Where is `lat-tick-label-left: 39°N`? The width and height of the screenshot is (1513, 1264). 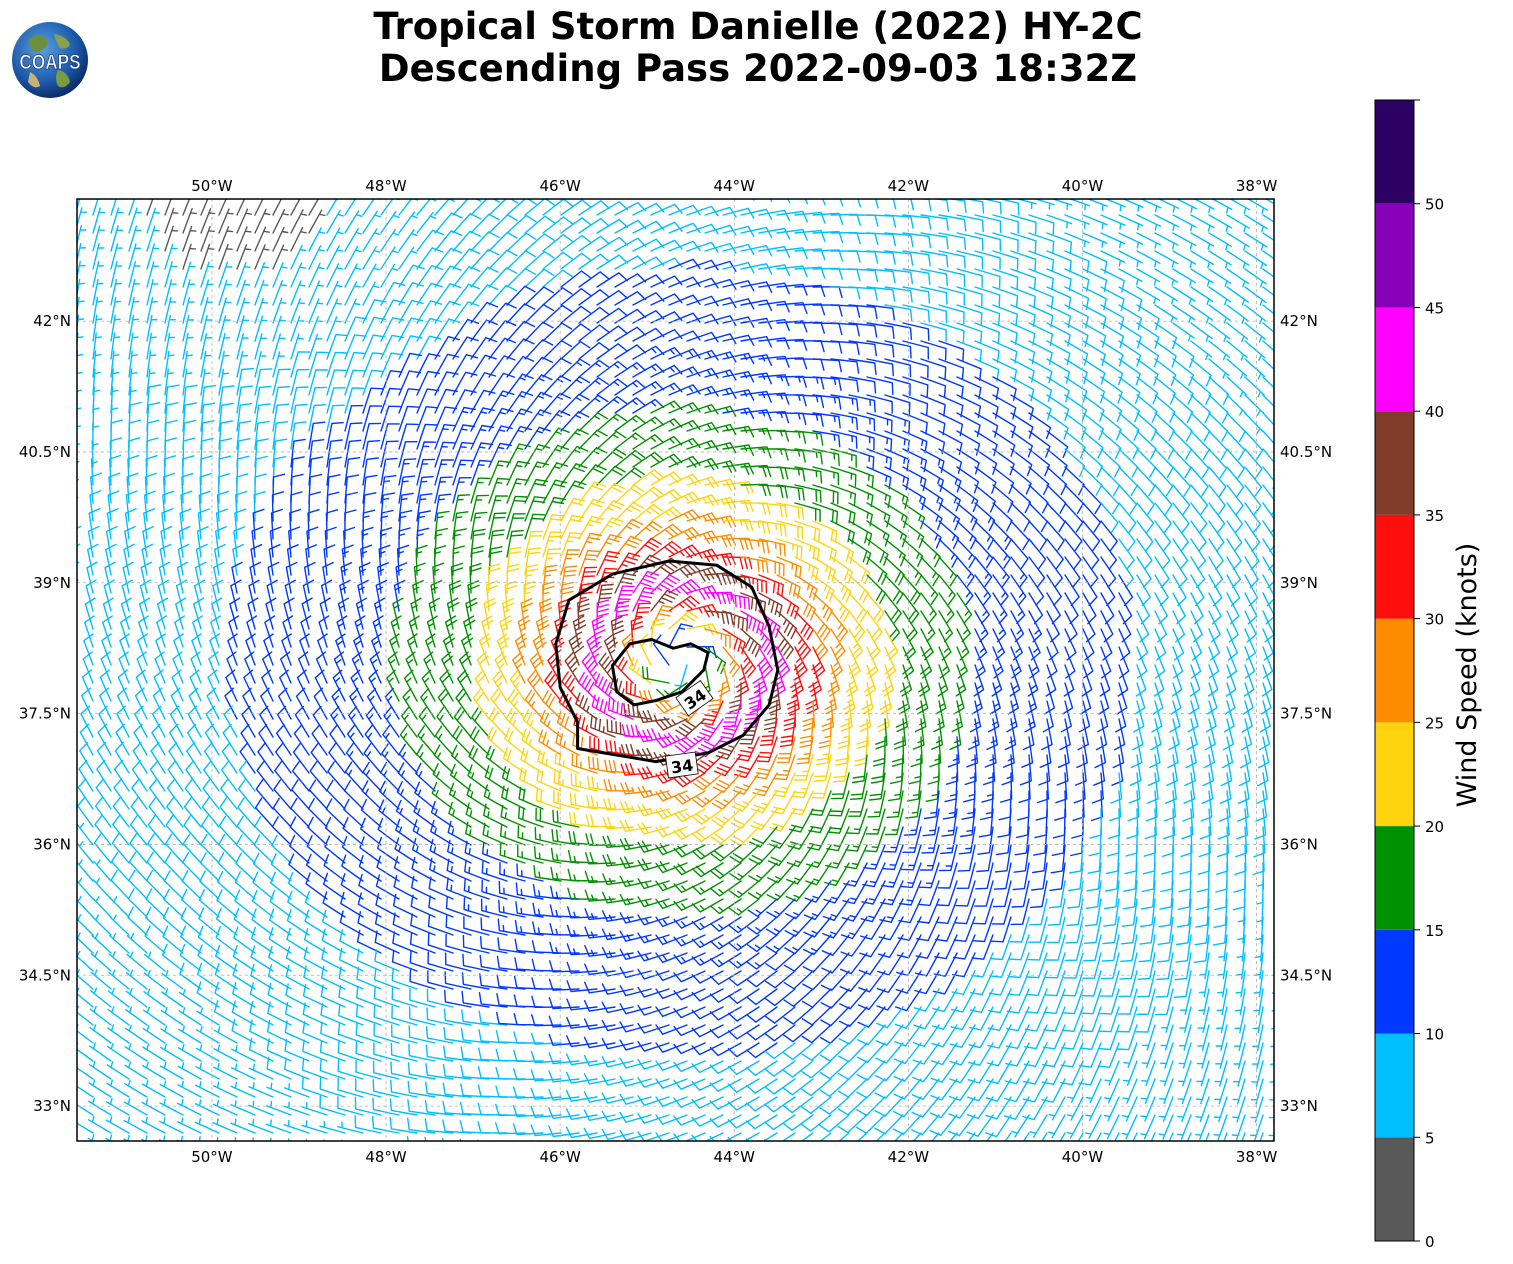 lat-tick-label-left: 39°N is located at coordinates (52, 583).